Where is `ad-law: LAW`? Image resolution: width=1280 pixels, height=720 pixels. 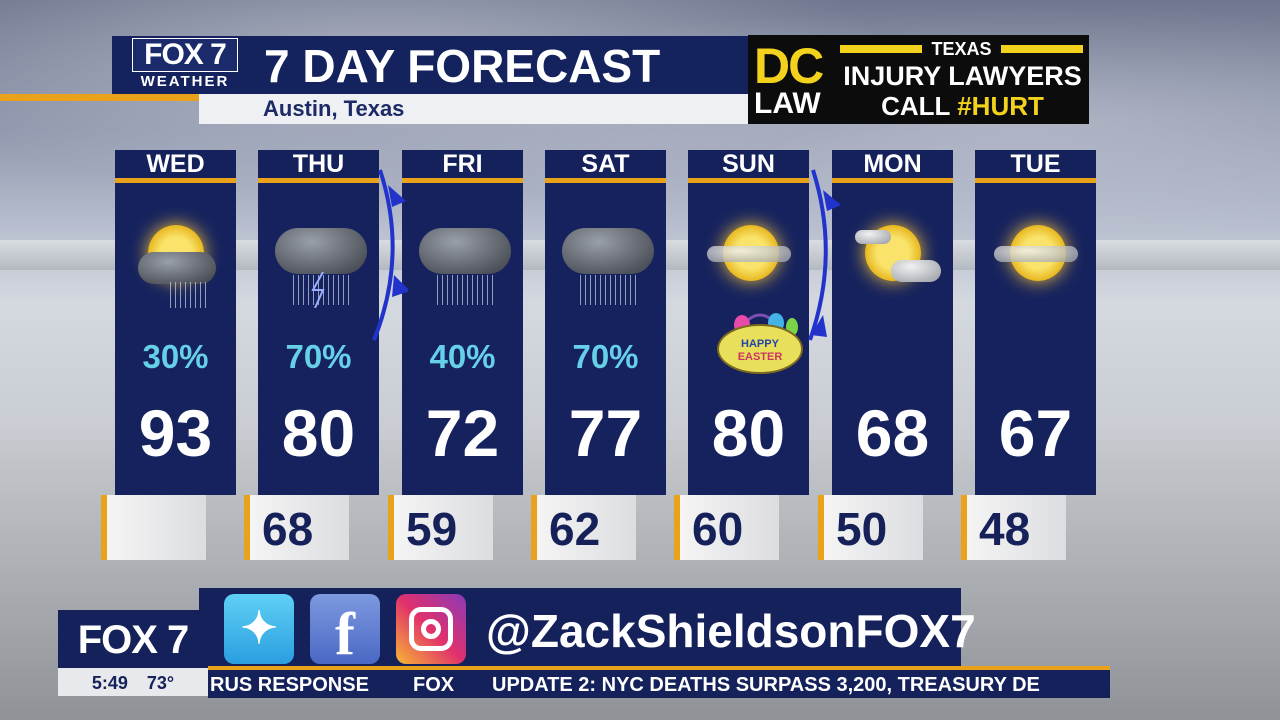 ad-law: LAW is located at coordinates (787, 103).